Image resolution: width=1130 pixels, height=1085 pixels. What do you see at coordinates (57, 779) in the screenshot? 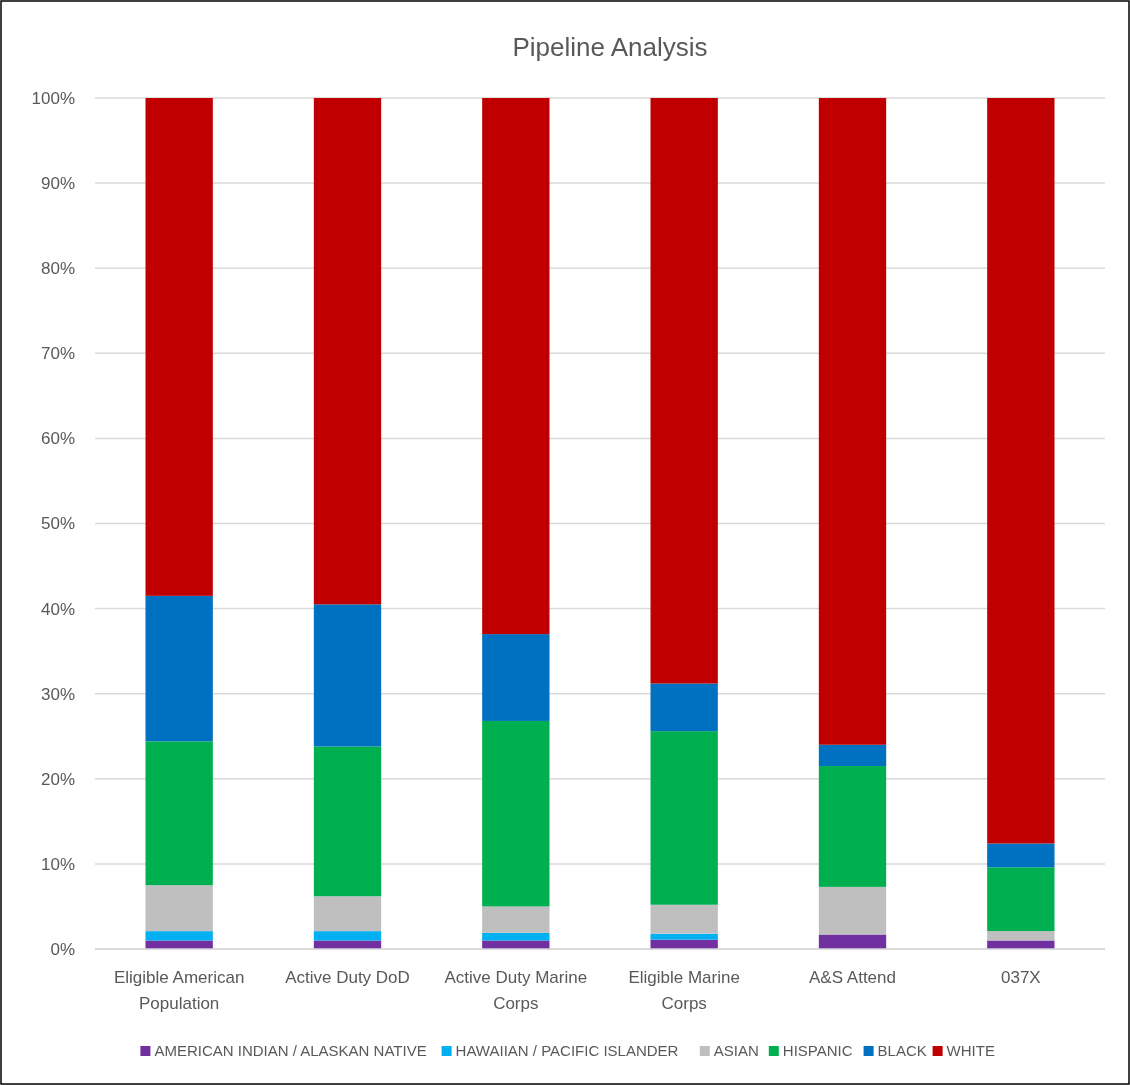
I see `y-tick-label: 20%` at bounding box center [57, 779].